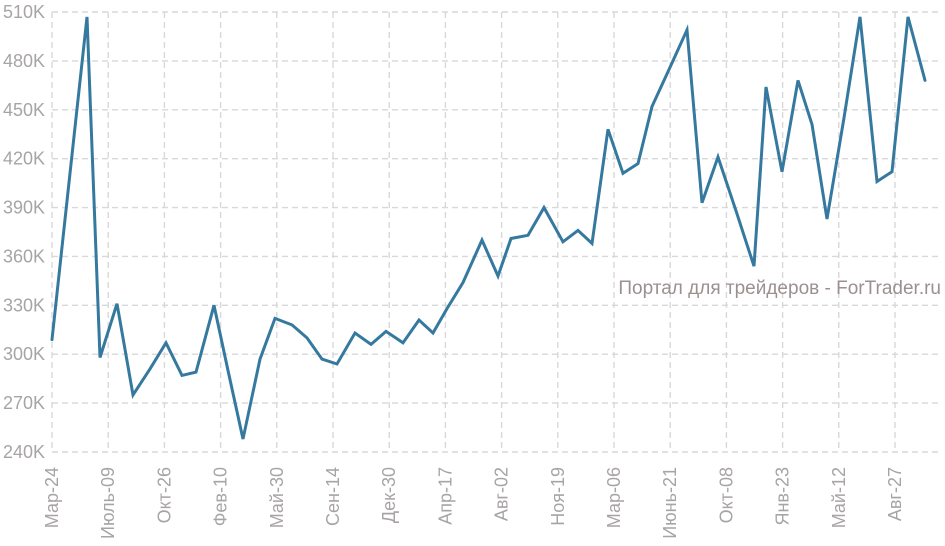  What do you see at coordinates (783, 496) in the screenshot?
I see `x-tick-label: Янв-23` at bounding box center [783, 496].